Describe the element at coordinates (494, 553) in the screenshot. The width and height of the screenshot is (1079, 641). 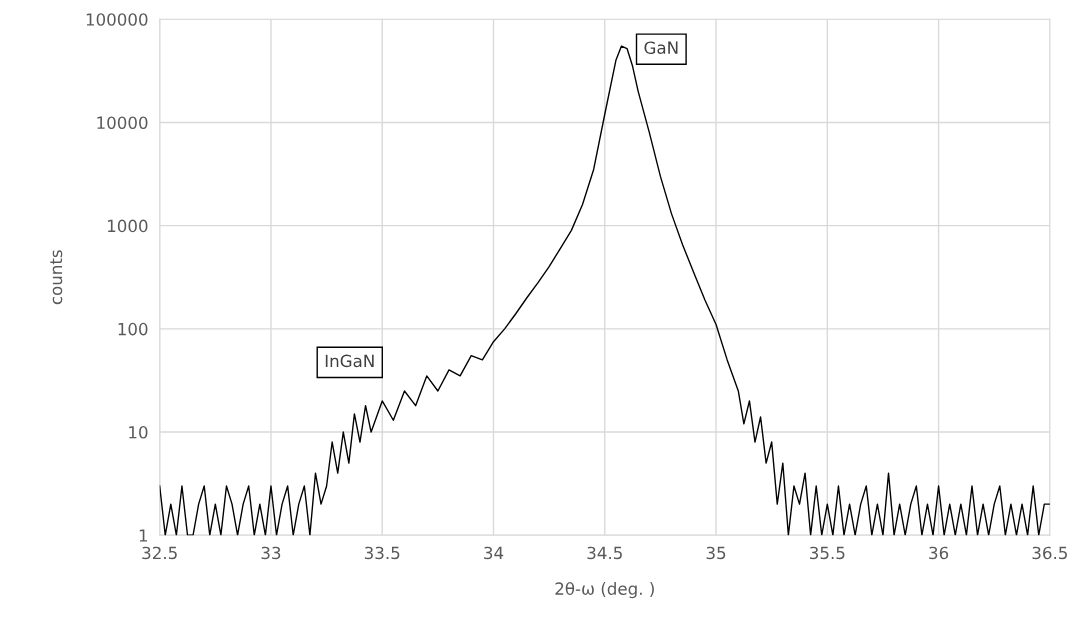
I see `x-tick-label: 34` at that location.